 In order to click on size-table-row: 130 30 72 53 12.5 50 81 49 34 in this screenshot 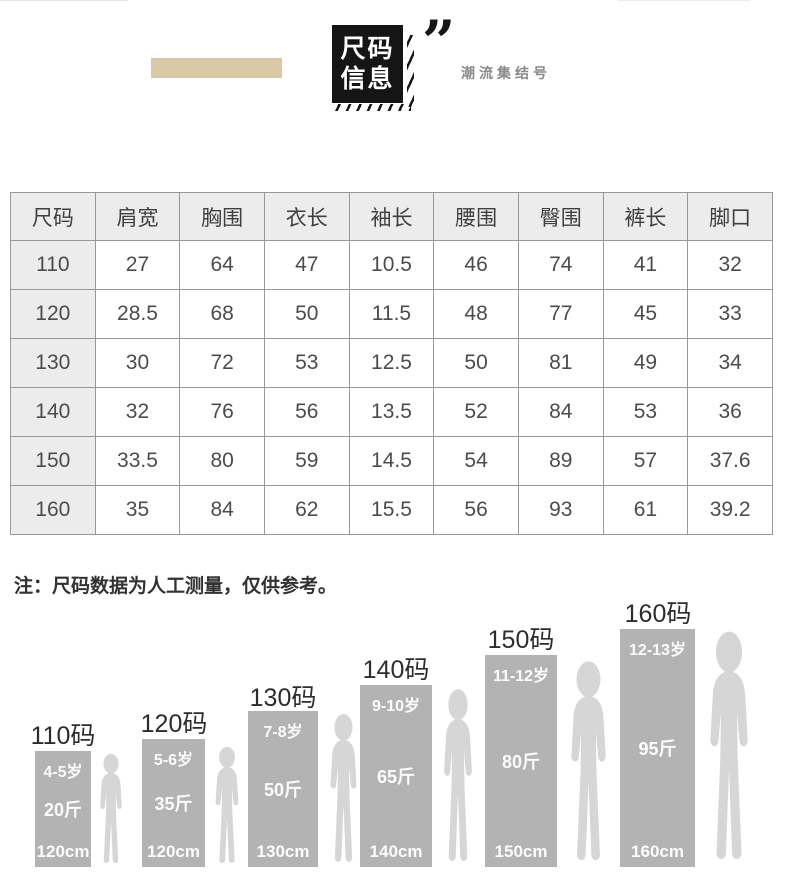, I will do `click(391, 363)`.